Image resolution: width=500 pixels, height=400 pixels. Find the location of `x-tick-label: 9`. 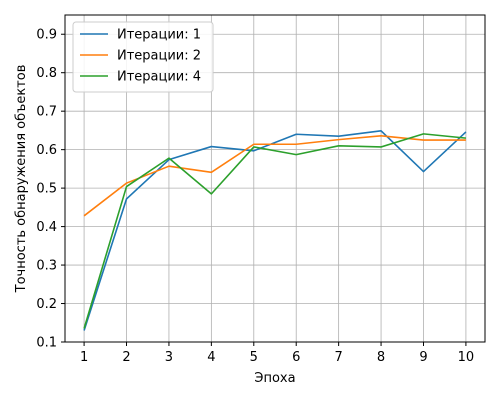

x-tick-label: 9 is located at coordinates (423, 357).